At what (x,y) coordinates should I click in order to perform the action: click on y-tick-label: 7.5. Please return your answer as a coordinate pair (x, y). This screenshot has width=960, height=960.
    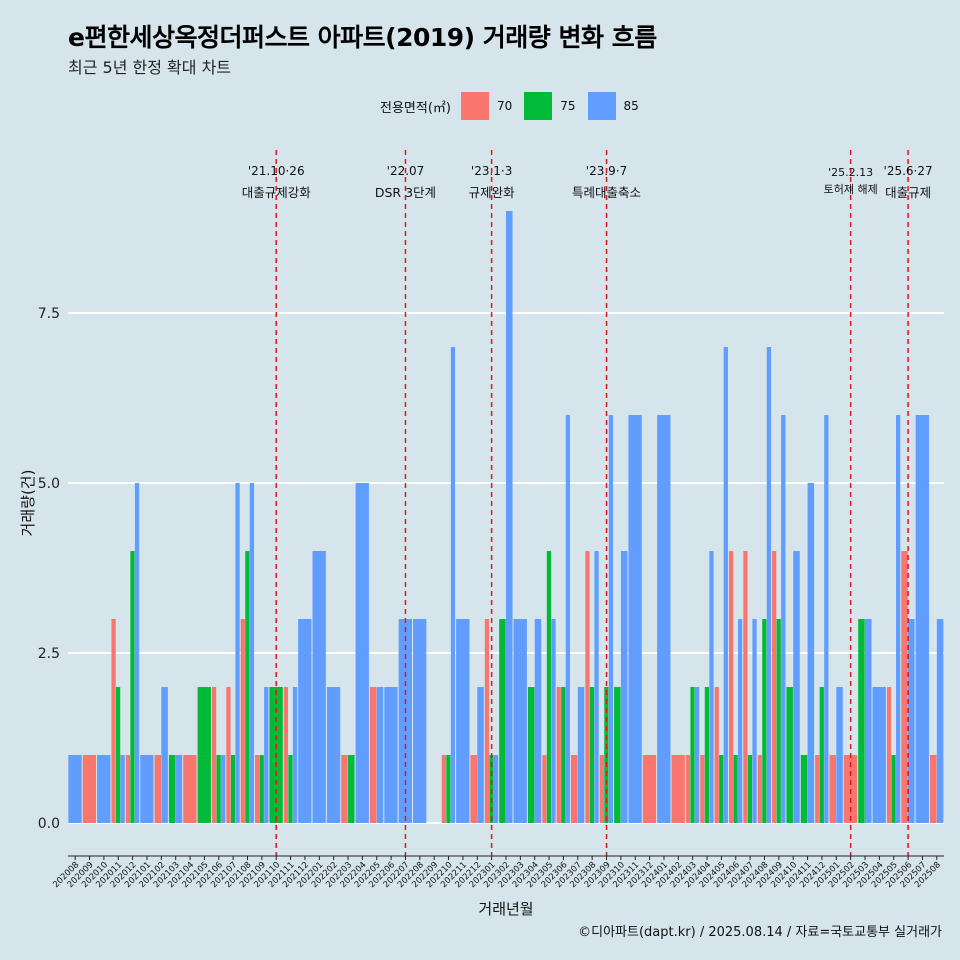
    Looking at the image, I should click on (49, 314).